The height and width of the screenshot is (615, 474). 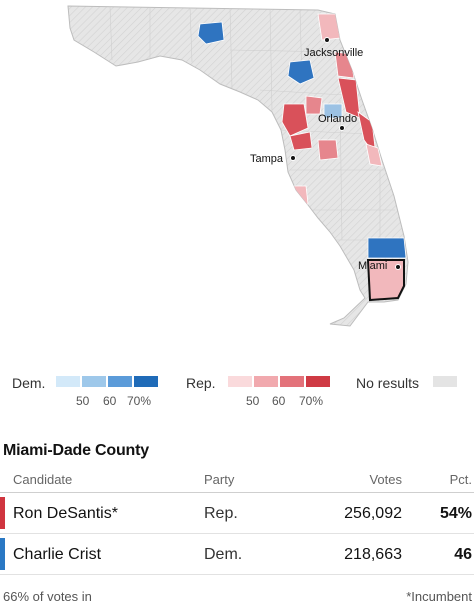 What do you see at coordinates (219, 479) in the screenshot?
I see `header-party: Party` at bounding box center [219, 479].